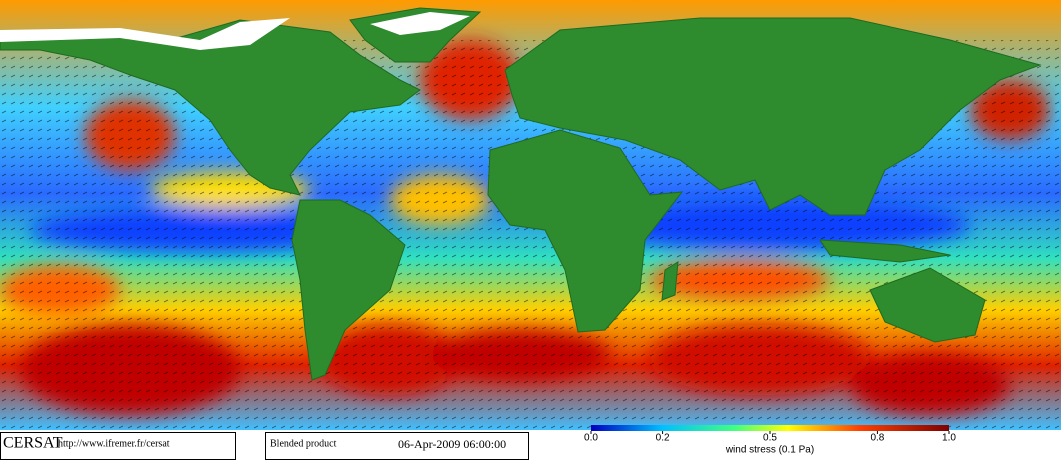  What do you see at coordinates (885, 251) in the screenshot?
I see `indonesia` at bounding box center [885, 251].